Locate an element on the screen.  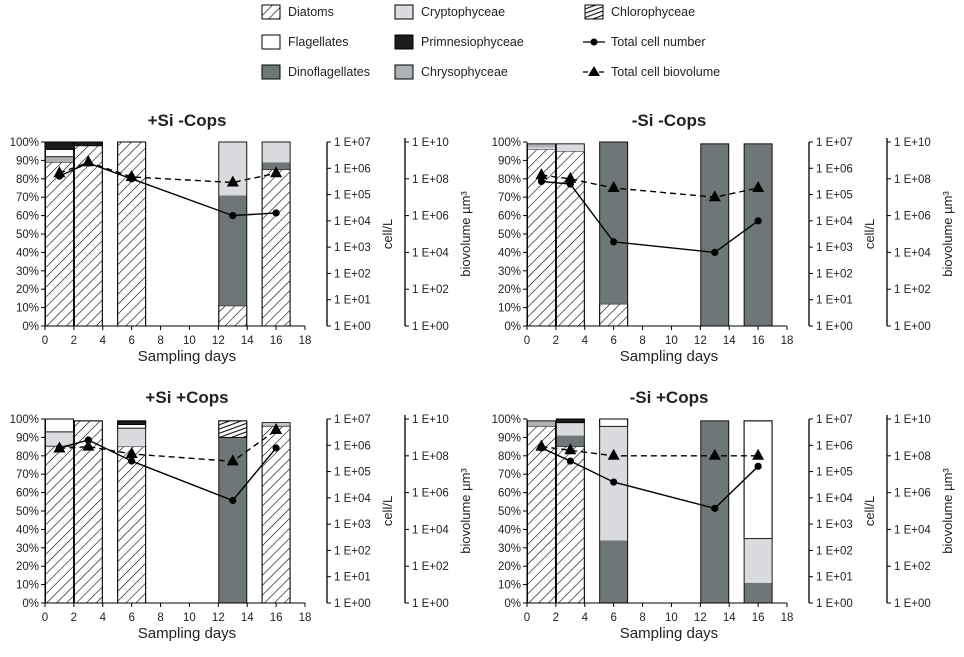
x-tick-label: 12 is located at coordinates (700, 618).